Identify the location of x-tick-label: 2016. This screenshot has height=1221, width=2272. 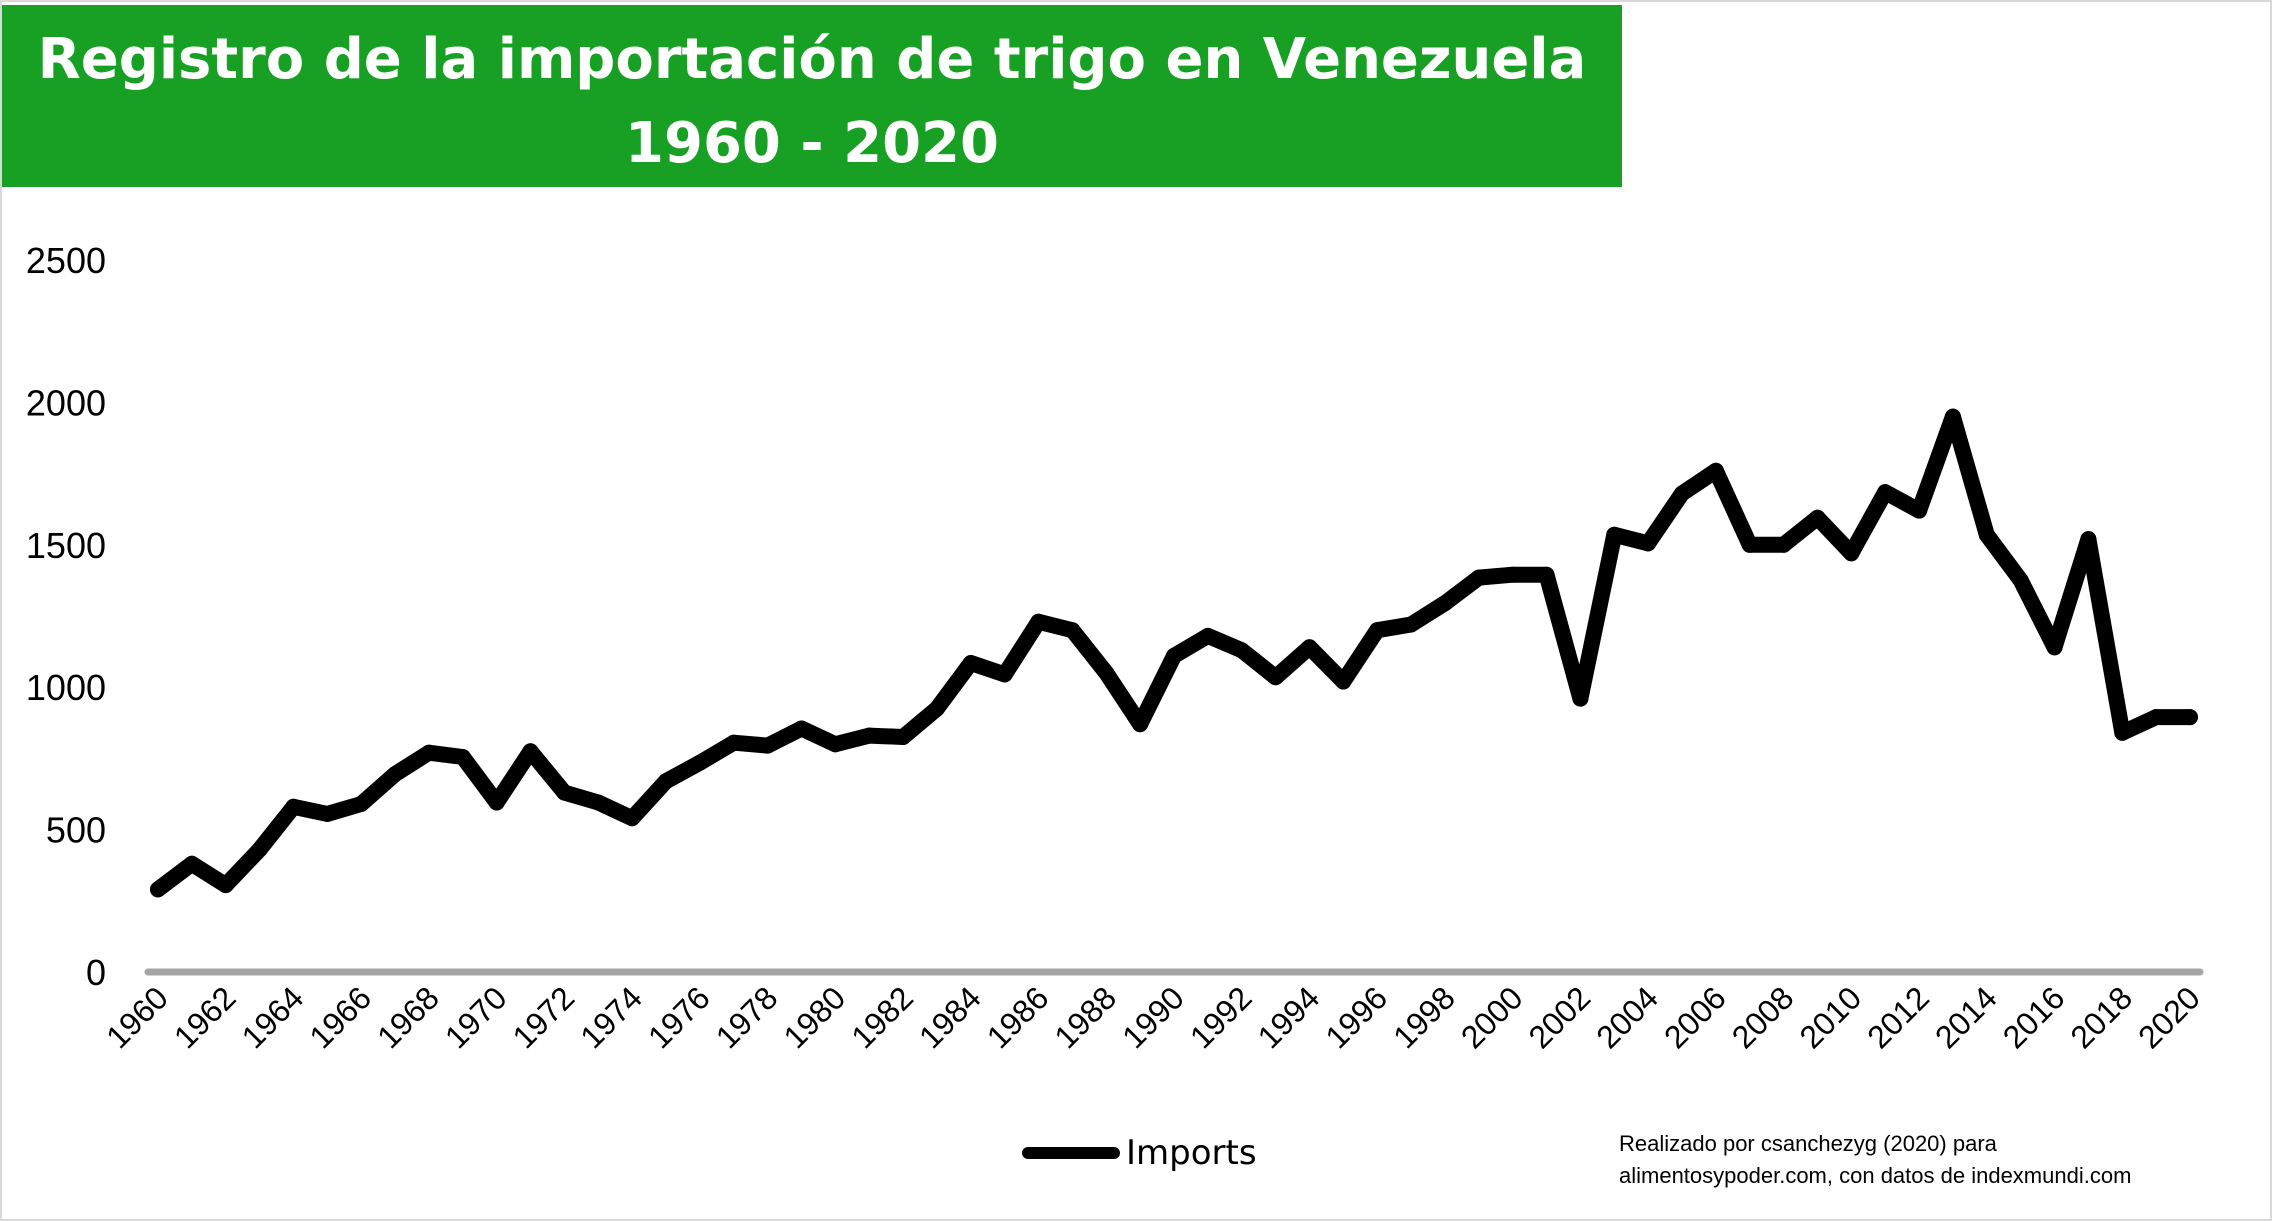
(2034, 1017).